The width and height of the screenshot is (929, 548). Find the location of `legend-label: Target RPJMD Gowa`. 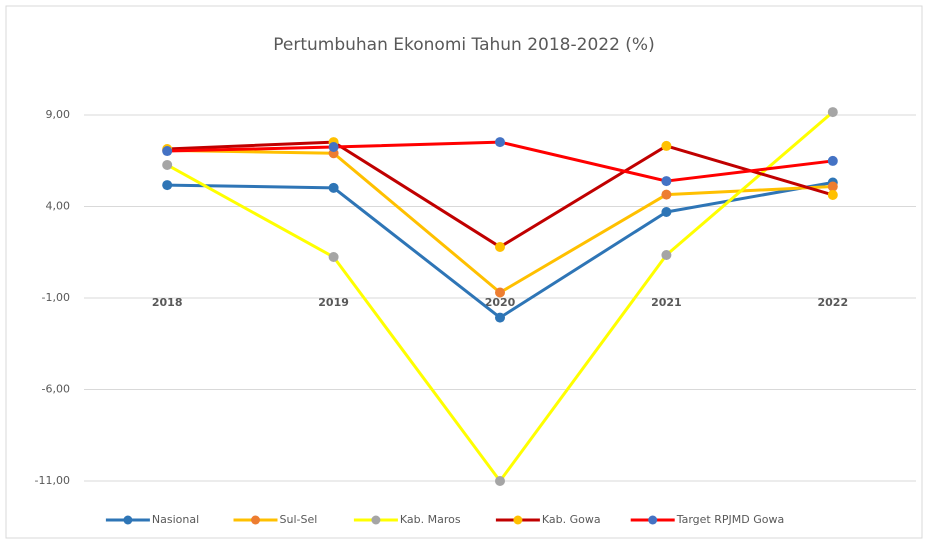

legend-label: Target RPJMD Gowa is located at coordinates (730, 519).